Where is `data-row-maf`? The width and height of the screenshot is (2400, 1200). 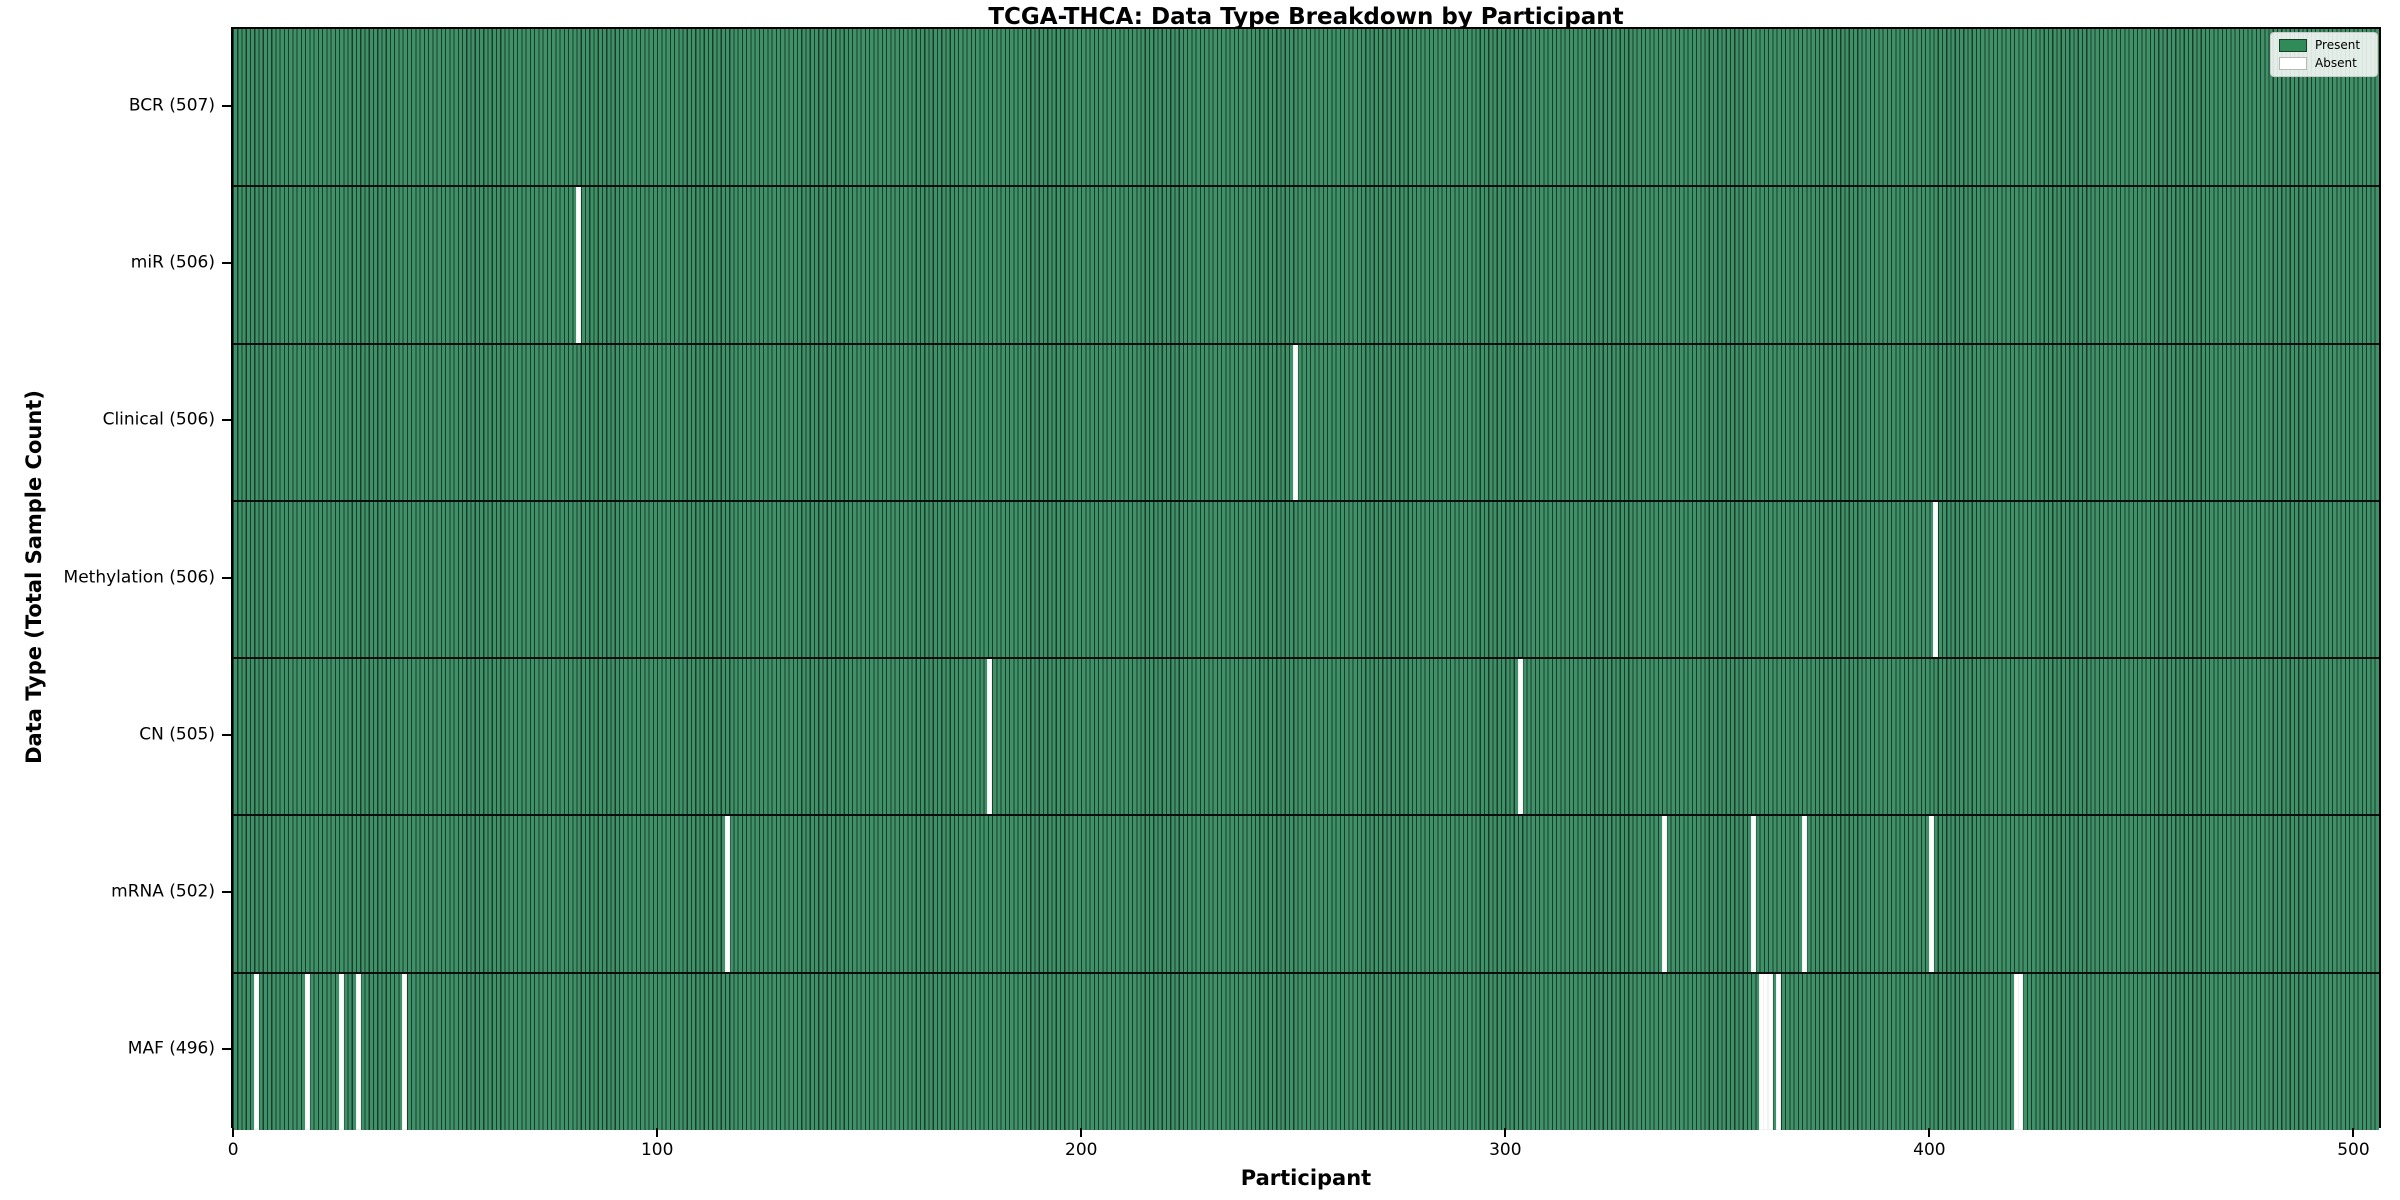 data-row-maf is located at coordinates (1306, 1051).